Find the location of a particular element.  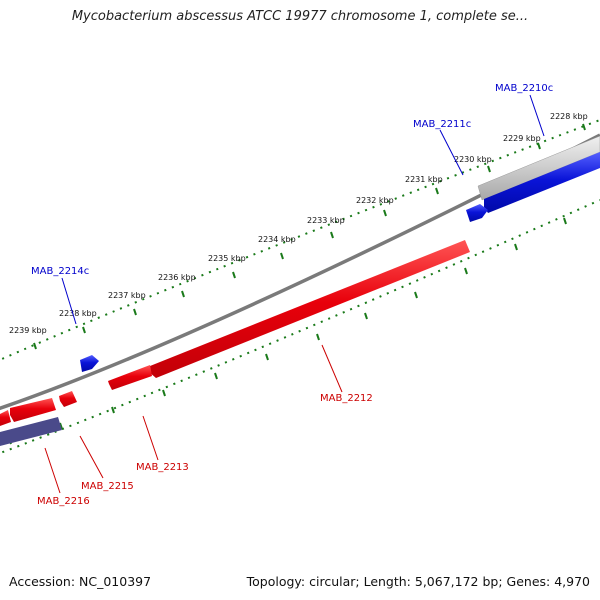

gene-mab-2210c-segment is located at coordinates (538, 168).